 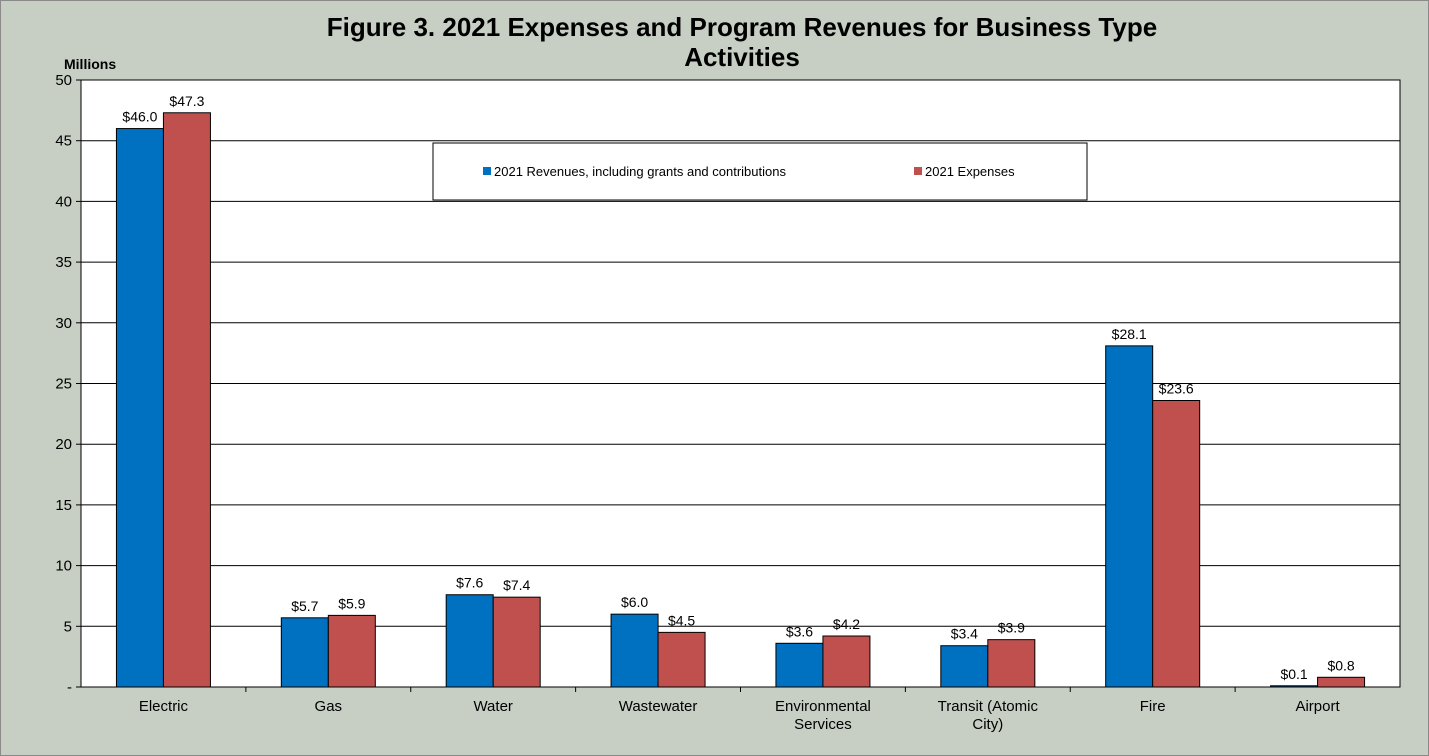 What do you see at coordinates (90, 64) in the screenshot?
I see `y-axis-label: Millions` at bounding box center [90, 64].